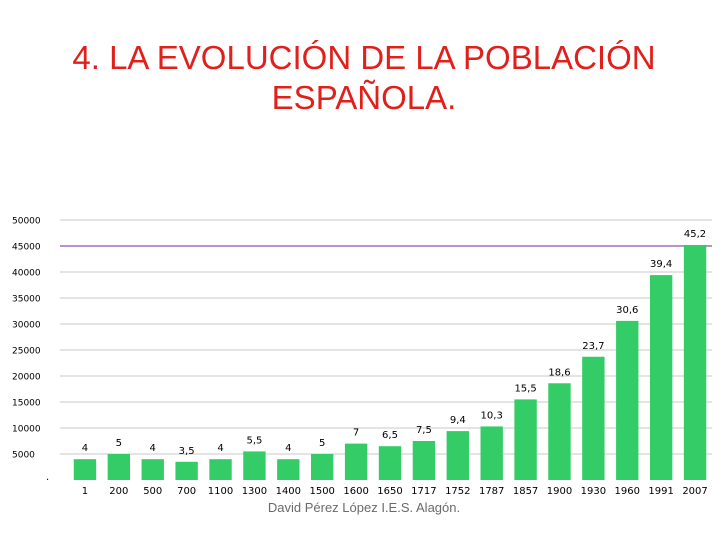 Image resolution: width=728 pixels, height=546 pixels. Describe the element at coordinates (695, 234) in the screenshot. I see `data-label: 45,2` at that location.